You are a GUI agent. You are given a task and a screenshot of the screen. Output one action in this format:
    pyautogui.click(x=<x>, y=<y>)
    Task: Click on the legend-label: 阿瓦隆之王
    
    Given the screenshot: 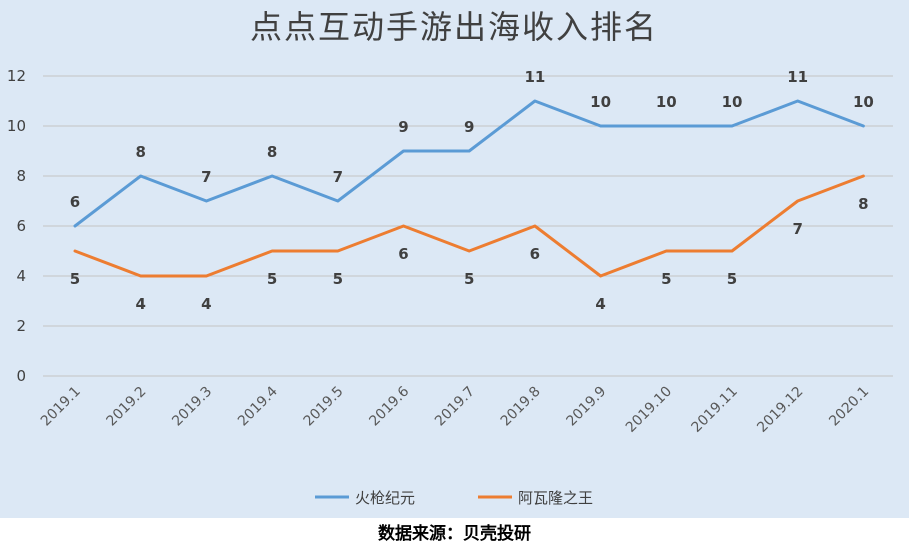 What is the action you would take?
    pyautogui.click(x=555, y=498)
    